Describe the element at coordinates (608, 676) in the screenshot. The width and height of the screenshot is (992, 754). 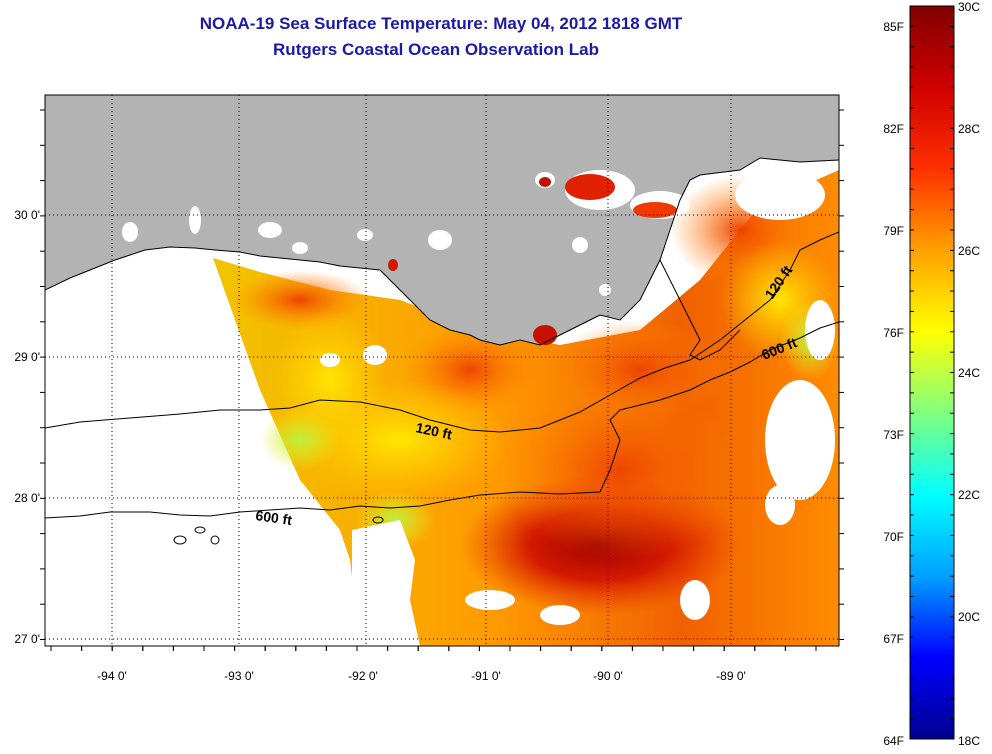
I see `x-tick-label: -90 0'` at that location.